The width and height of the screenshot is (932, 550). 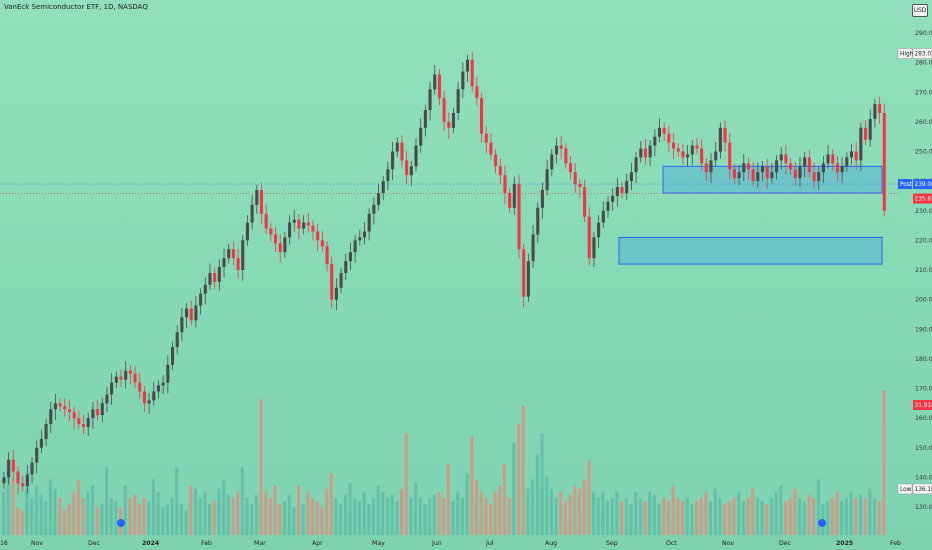 I want to click on last-value: 235.81, so click(x=923, y=200).